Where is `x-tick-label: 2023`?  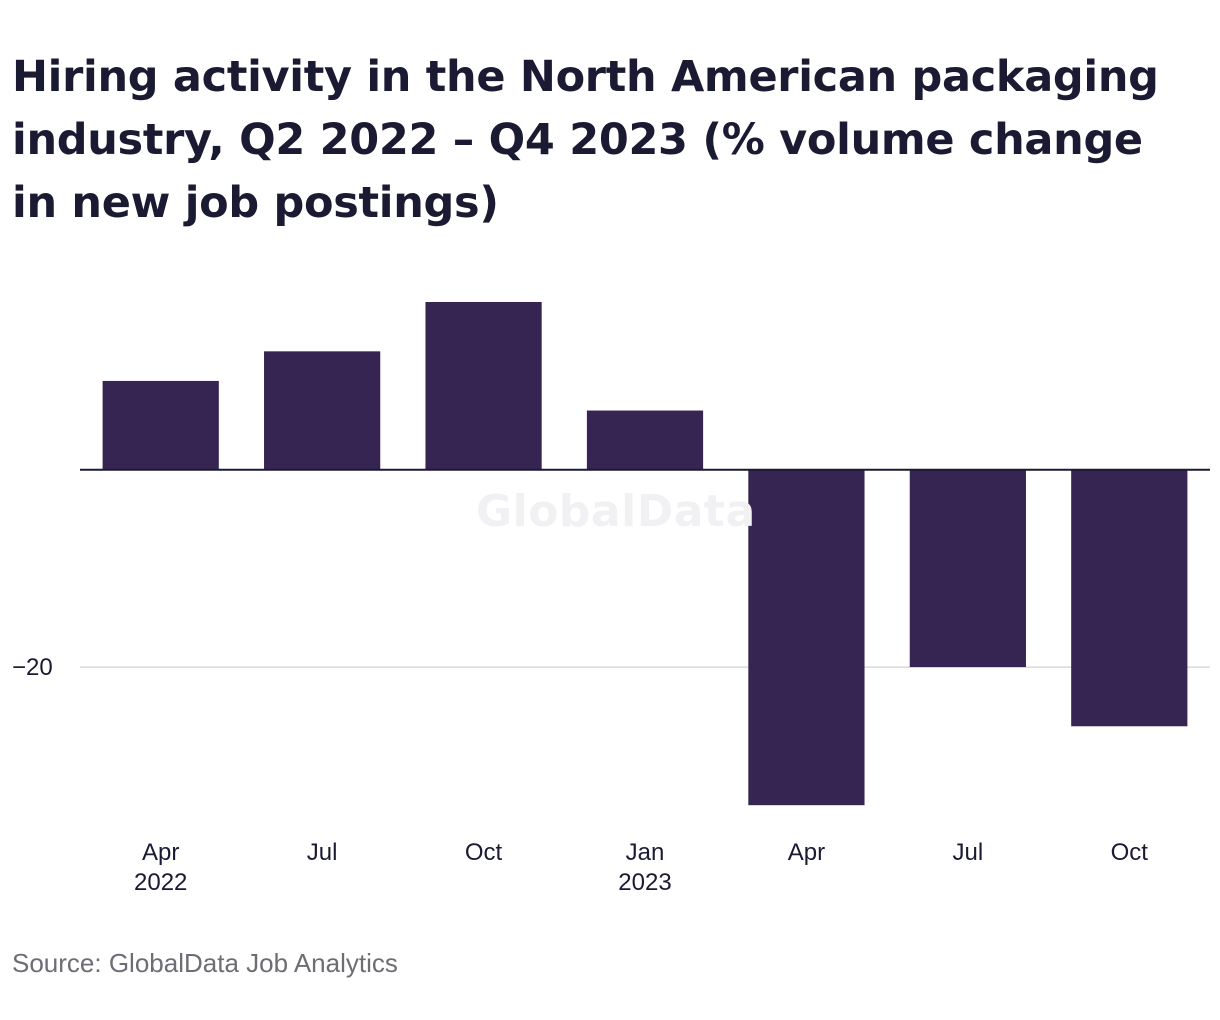 x-tick-label: 2023 is located at coordinates (644, 882).